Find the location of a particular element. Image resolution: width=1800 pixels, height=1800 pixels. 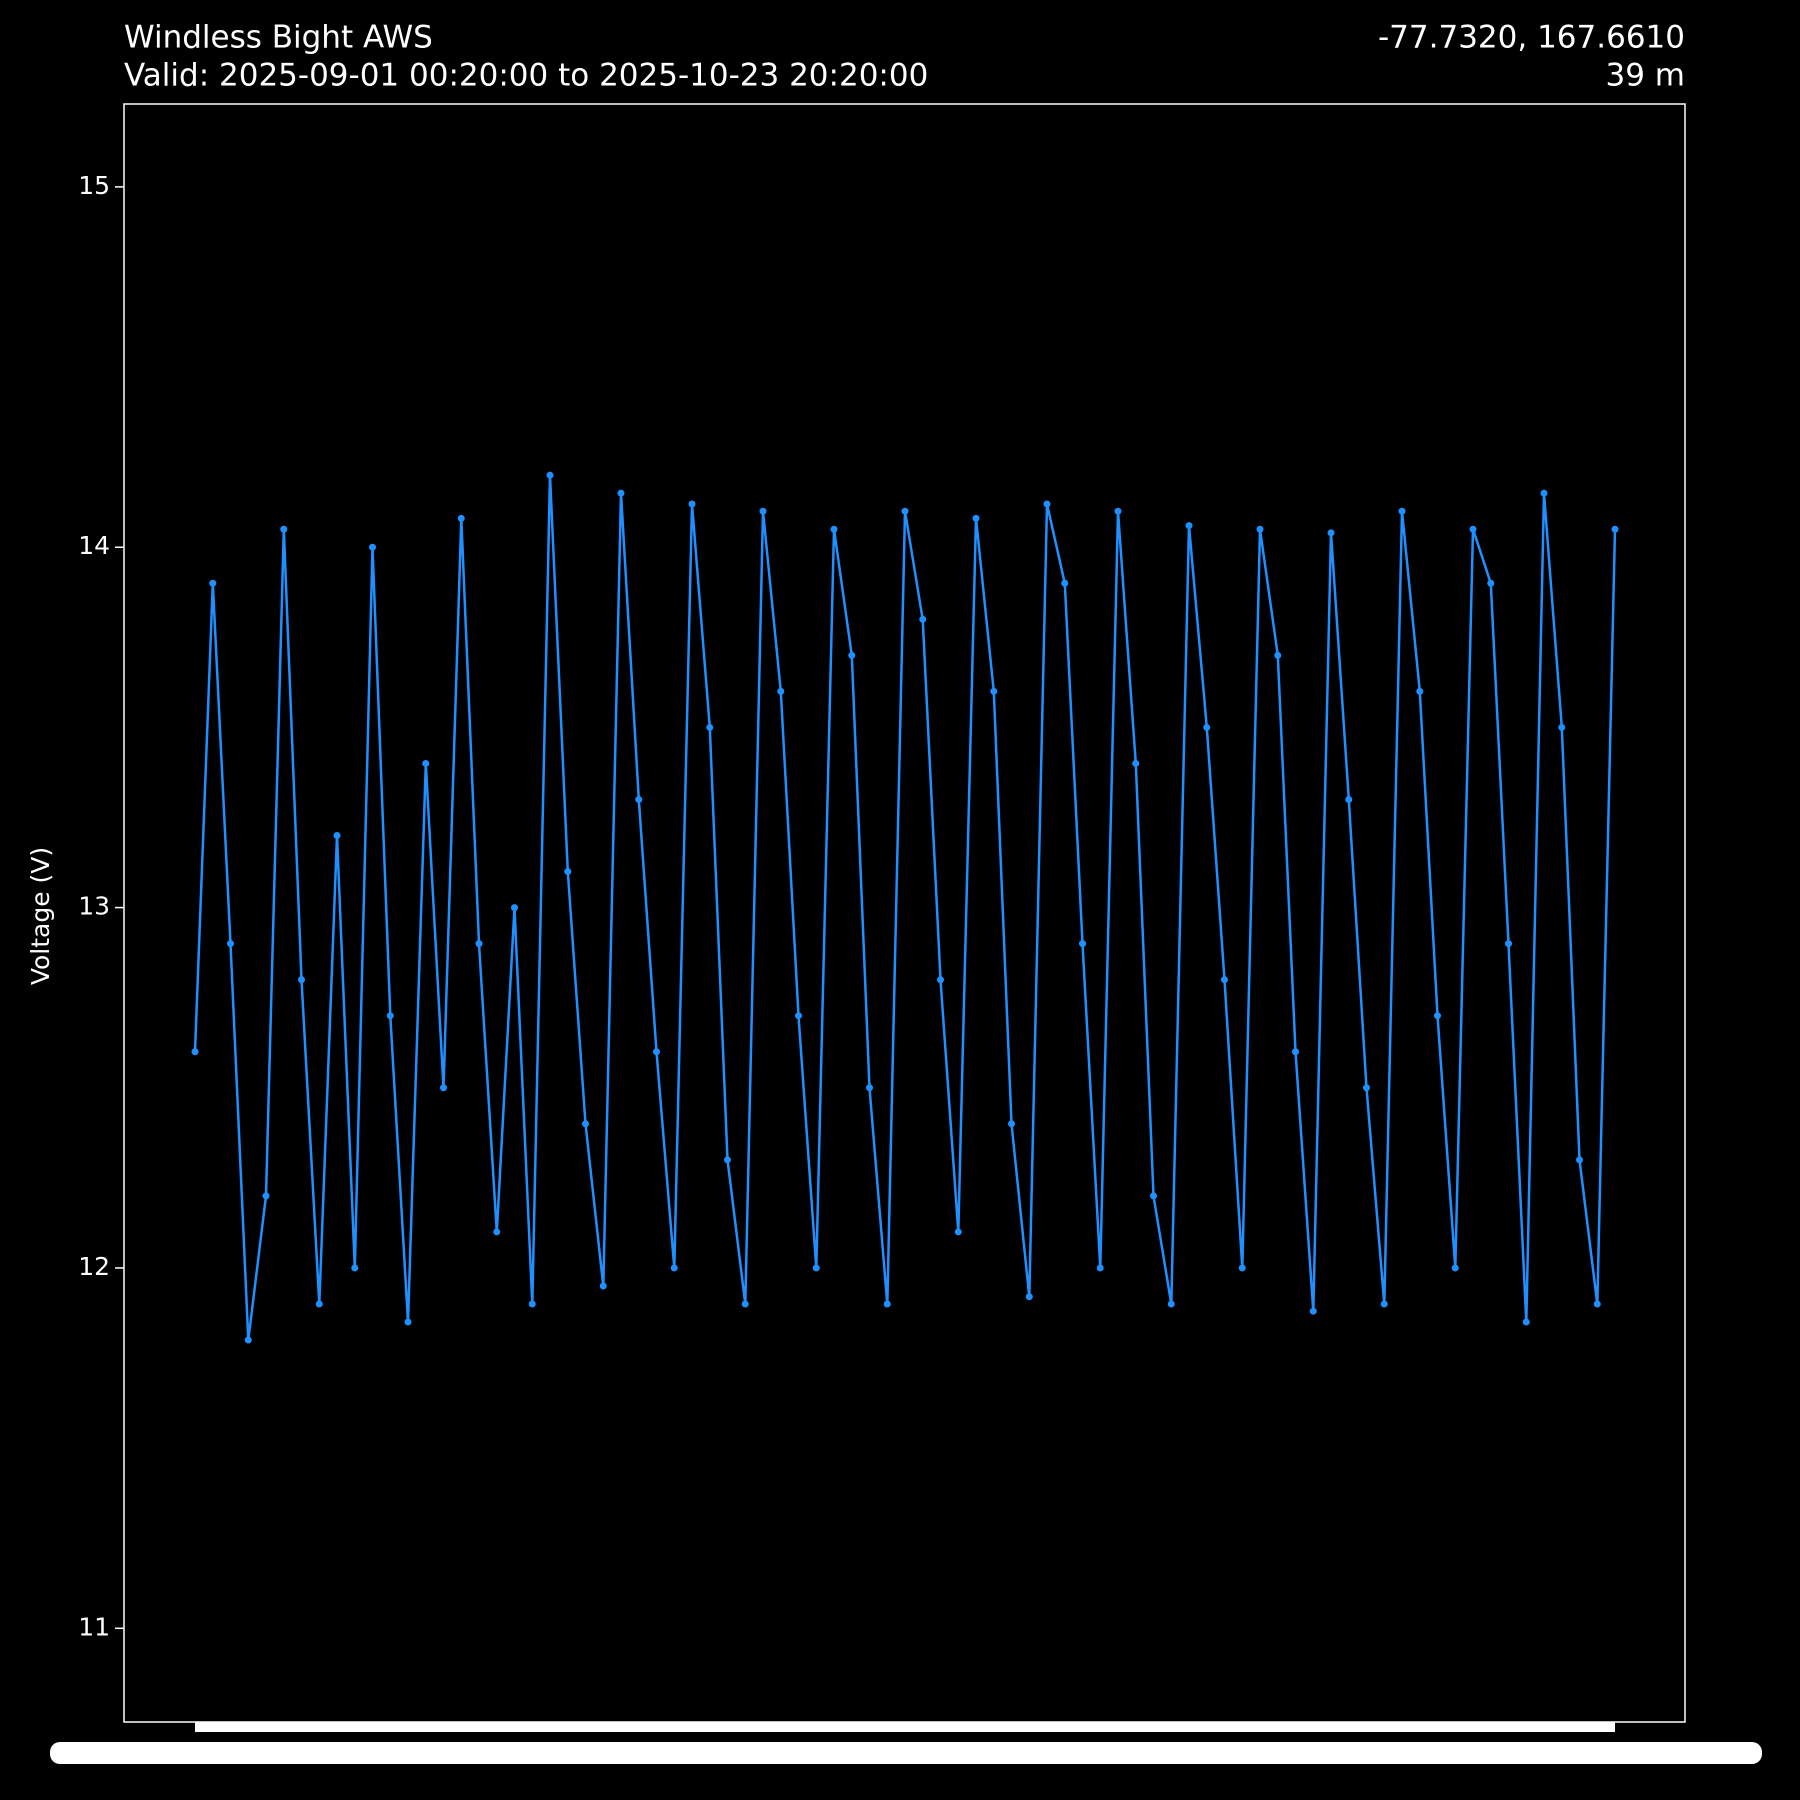

elevation: 39 m is located at coordinates (1646, 76).